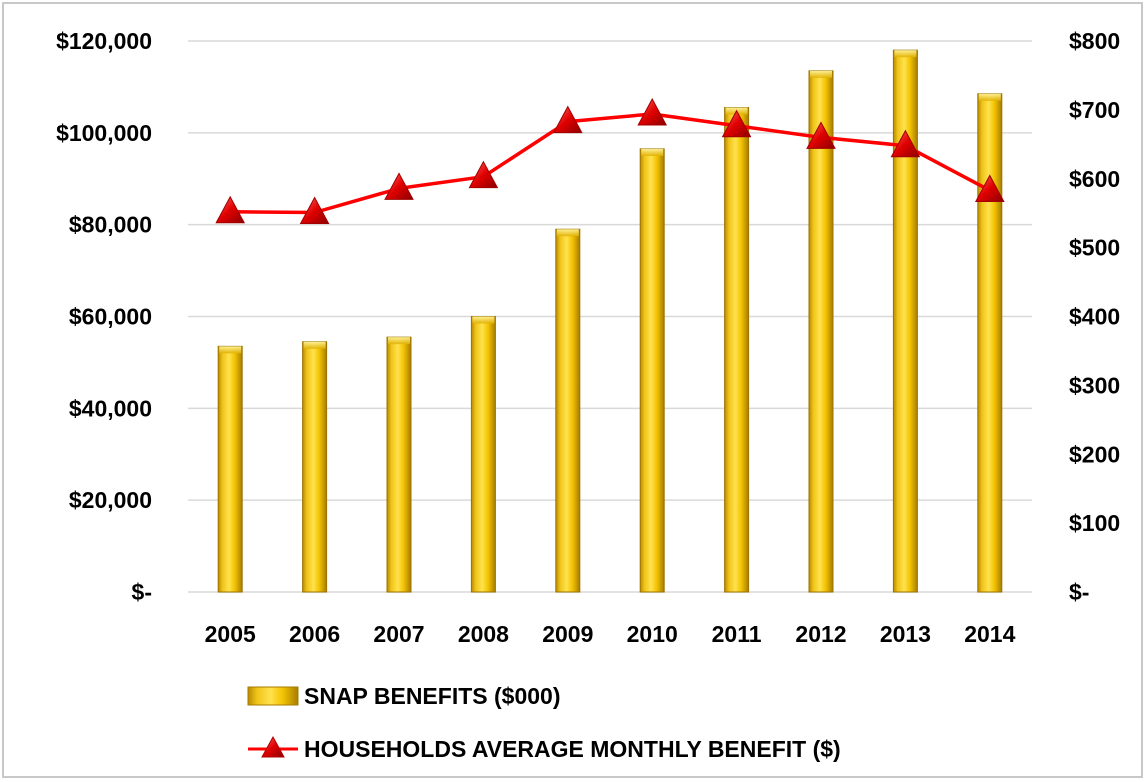 This screenshot has height=782, width=1147. What do you see at coordinates (610, 163) in the screenshot?
I see `line-path` at bounding box center [610, 163].